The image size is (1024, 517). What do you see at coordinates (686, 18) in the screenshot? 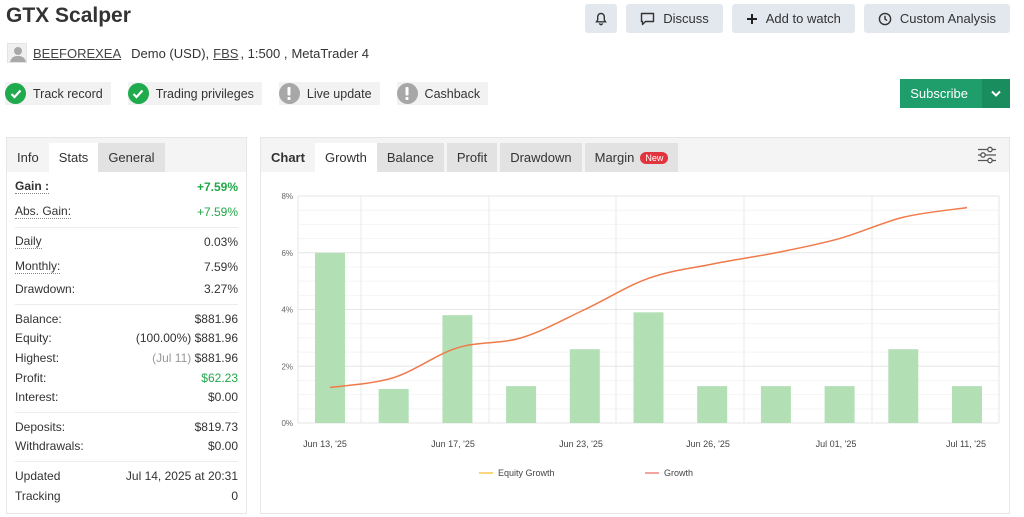
I see `discuss-label: Discuss` at bounding box center [686, 18].